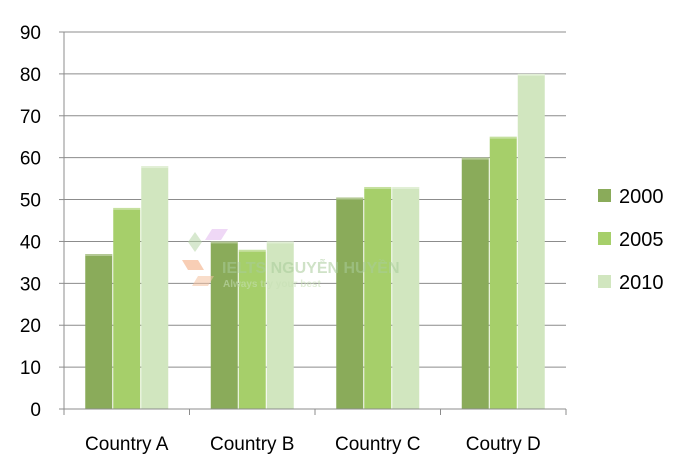  What do you see at coordinates (641, 240) in the screenshot?
I see `legend-label-2005: 2005` at bounding box center [641, 240].